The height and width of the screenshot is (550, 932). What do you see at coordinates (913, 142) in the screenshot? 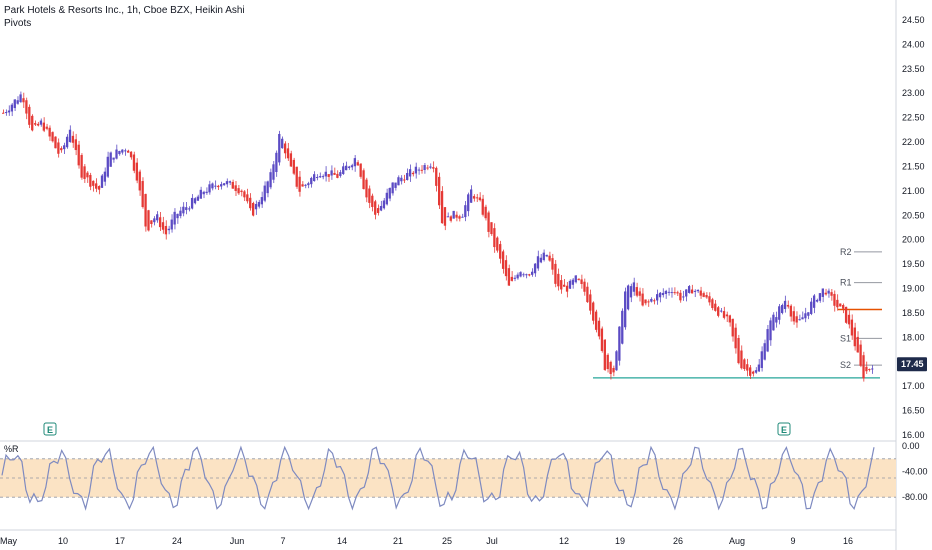
I see `y-tick-label: 22.00` at bounding box center [913, 142].